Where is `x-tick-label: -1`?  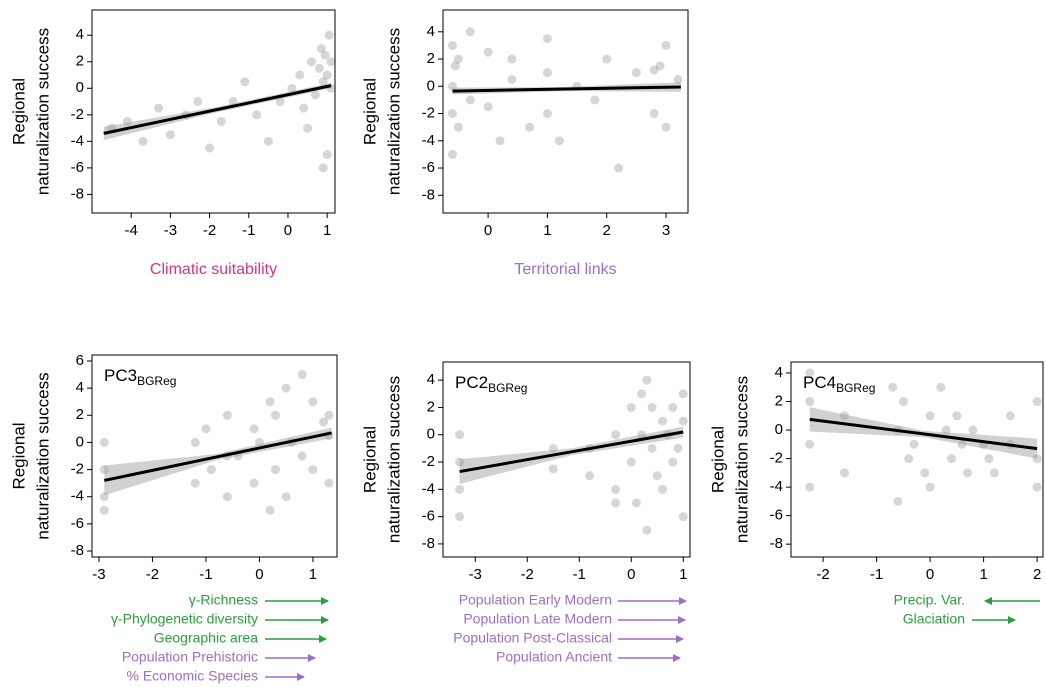
x-tick-label: -1 is located at coordinates (248, 230).